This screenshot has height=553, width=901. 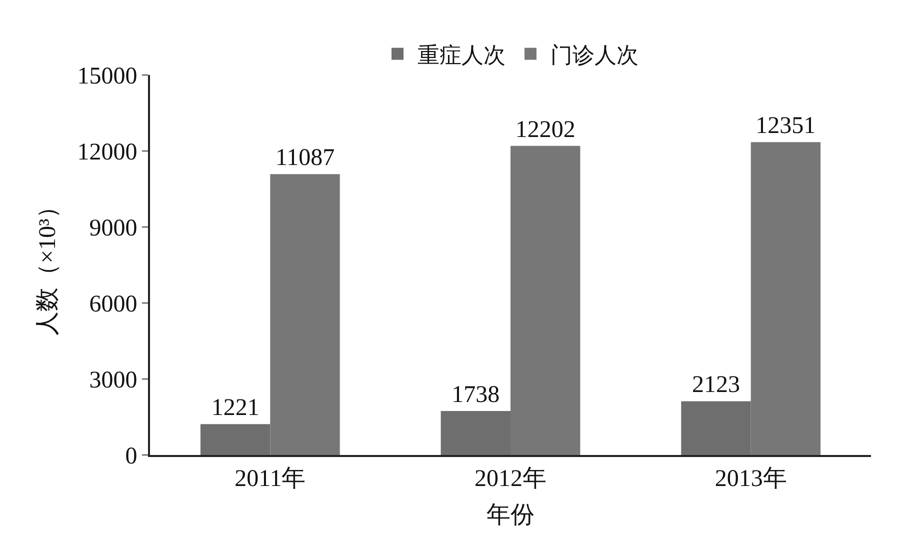 I want to click on legend-label: 门诊人次, so click(x=594, y=55).